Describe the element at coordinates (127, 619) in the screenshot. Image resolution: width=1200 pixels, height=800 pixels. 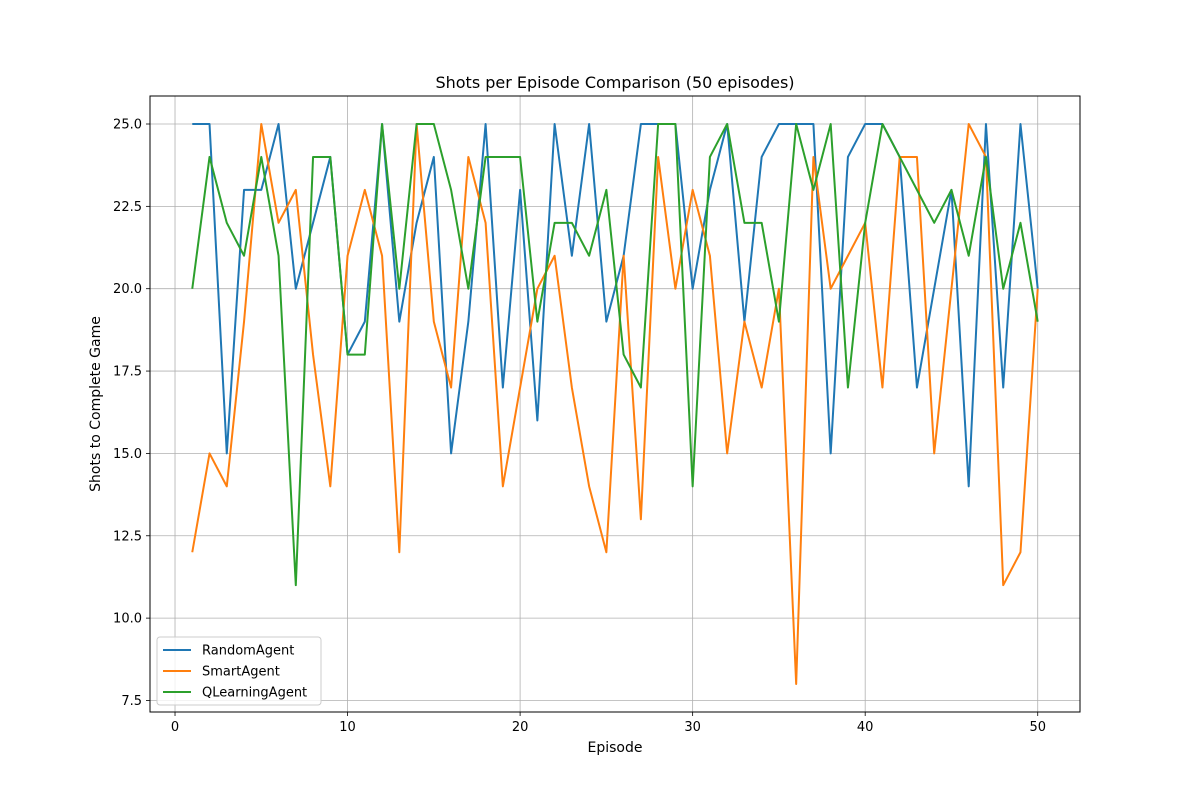
I see `y-tick-label: 10.0` at that location.